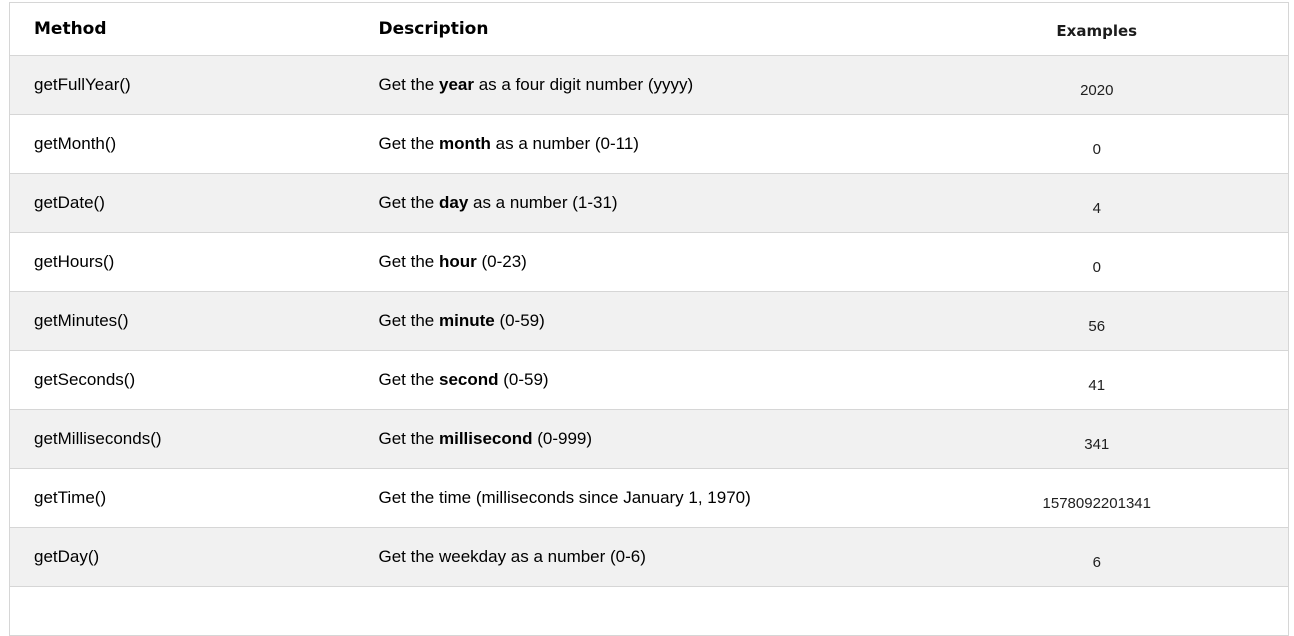 The width and height of the screenshot is (1294, 636). What do you see at coordinates (1096, 562) in the screenshot?
I see `example-cell: 6` at bounding box center [1096, 562].